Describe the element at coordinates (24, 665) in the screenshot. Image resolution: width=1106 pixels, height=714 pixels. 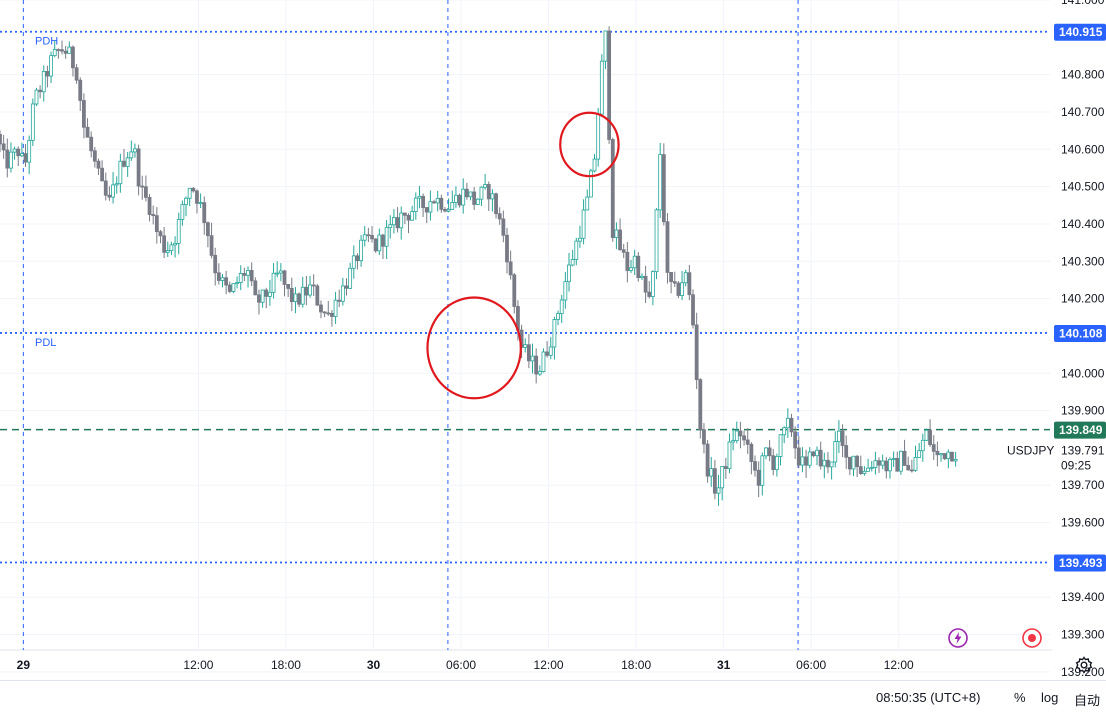
I see `time-tick-label: 29` at that location.